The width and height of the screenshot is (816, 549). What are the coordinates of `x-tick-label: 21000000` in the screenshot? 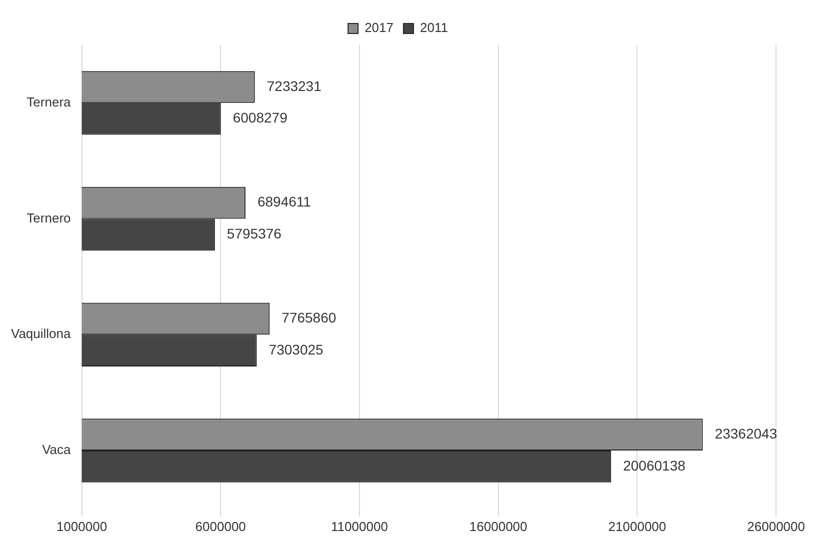 It's located at (637, 526).